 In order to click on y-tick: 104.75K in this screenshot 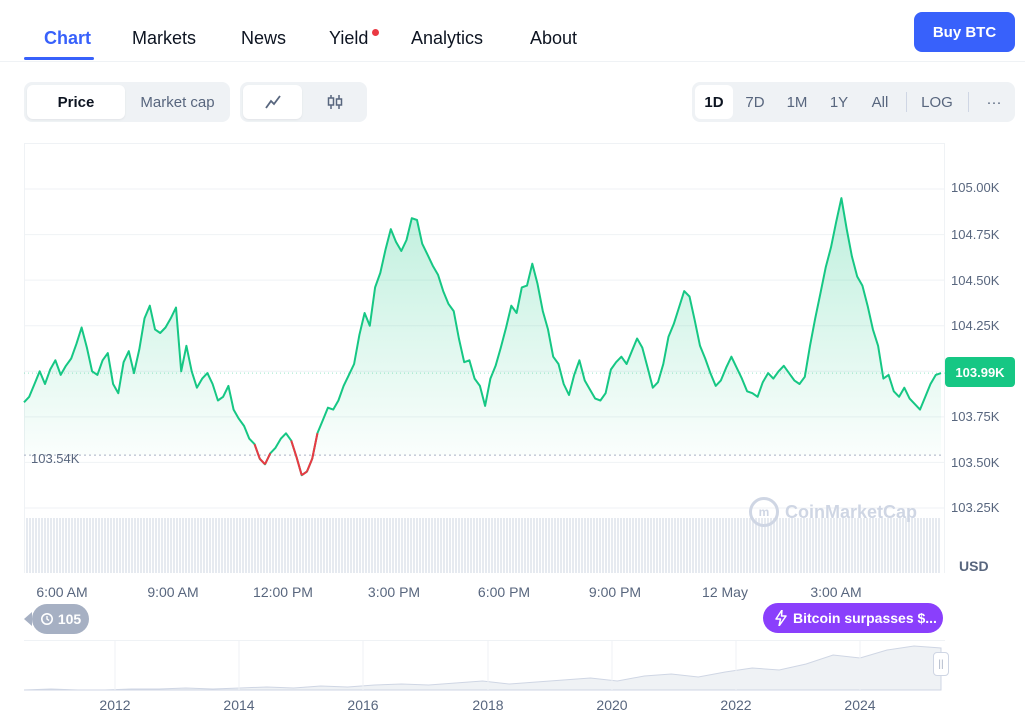, I will do `click(975, 234)`.